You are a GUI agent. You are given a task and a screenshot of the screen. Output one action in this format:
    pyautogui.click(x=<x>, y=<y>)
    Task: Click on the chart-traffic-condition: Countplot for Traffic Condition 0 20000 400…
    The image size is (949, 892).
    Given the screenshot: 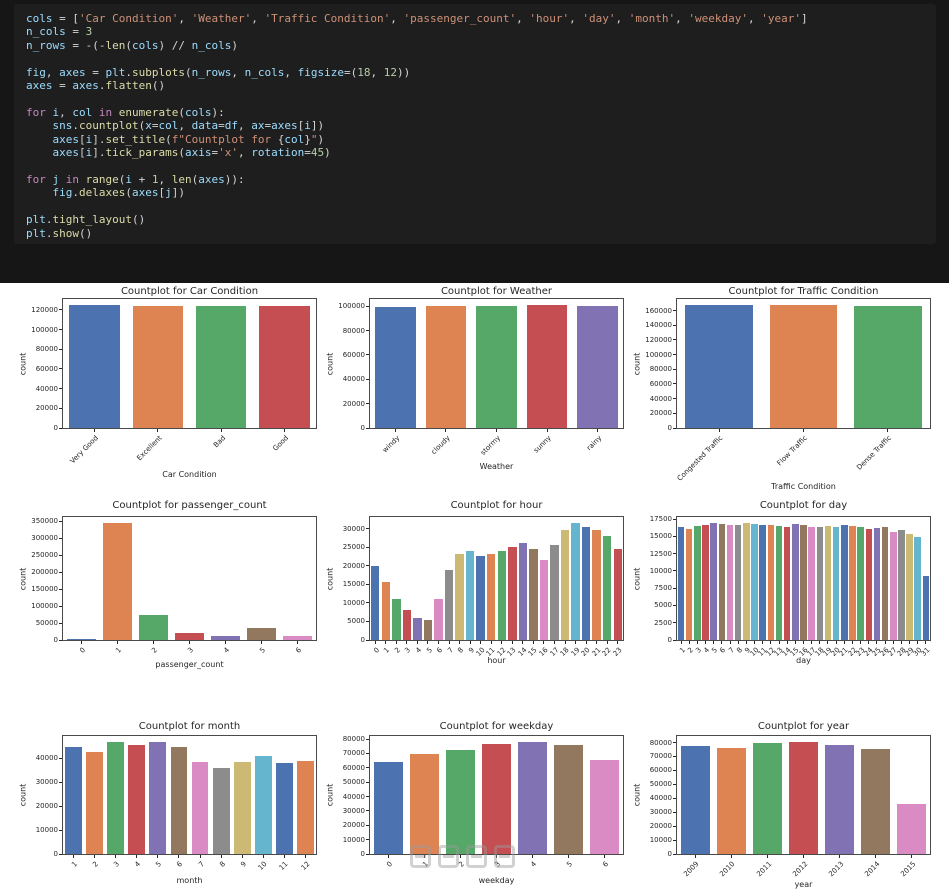 What is the action you would take?
    pyautogui.click(x=781, y=387)
    